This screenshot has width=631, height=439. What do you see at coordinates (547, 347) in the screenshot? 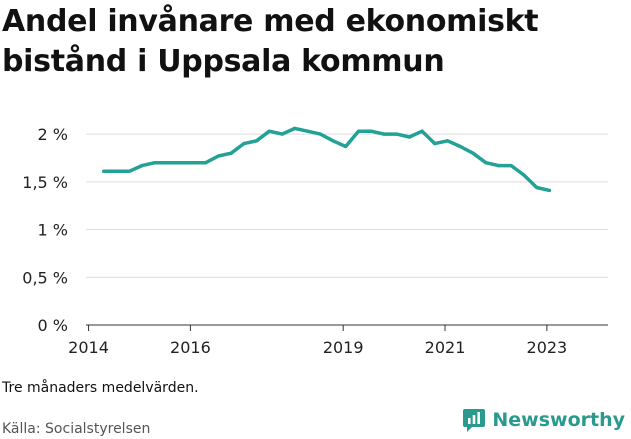
I see `x-tick-label: 2023` at bounding box center [547, 347].